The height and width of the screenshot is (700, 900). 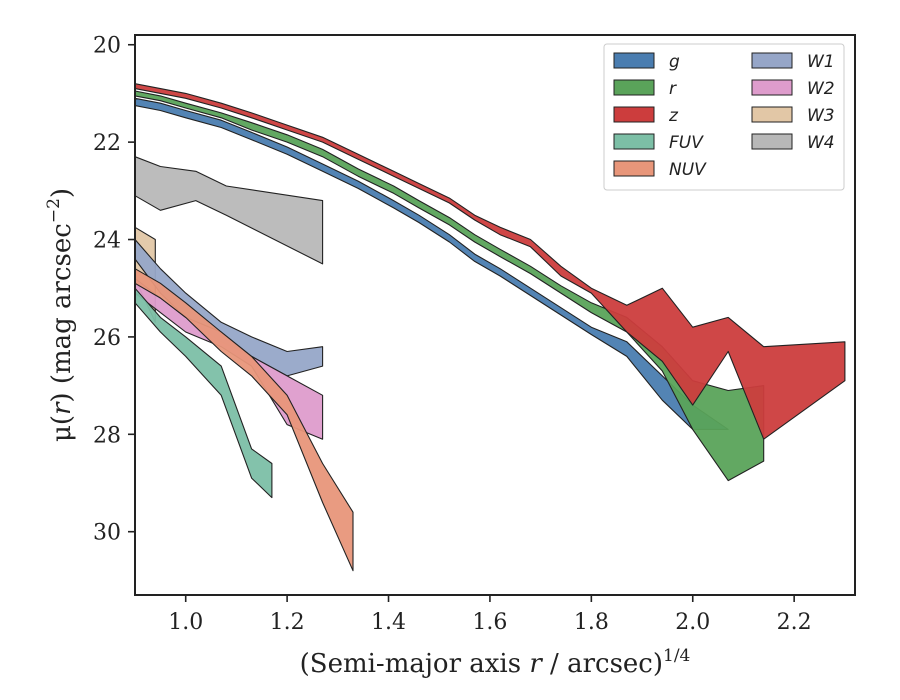 I want to click on x-tick-label: 1.8, so click(x=591, y=622).